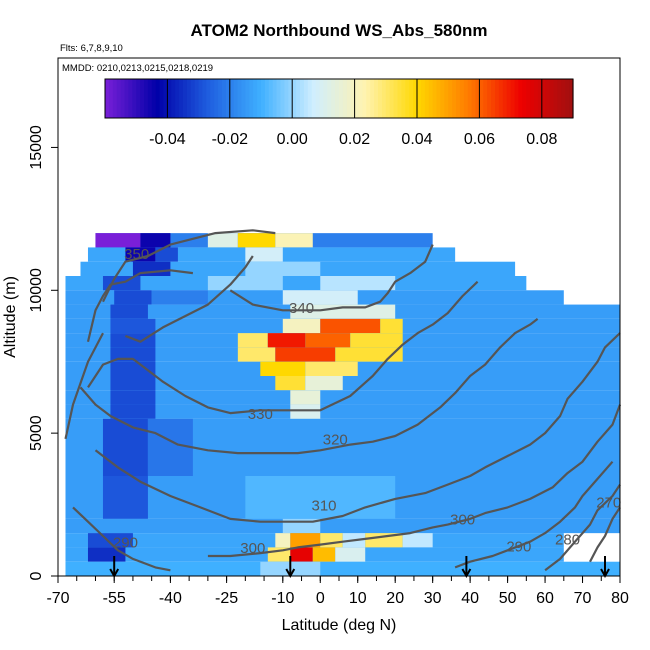 Image resolution: width=650 pixels, height=650 pixels. Describe the element at coordinates (260, 414) in the screenshot. I see `contour-label-330-2: 330` at that location.